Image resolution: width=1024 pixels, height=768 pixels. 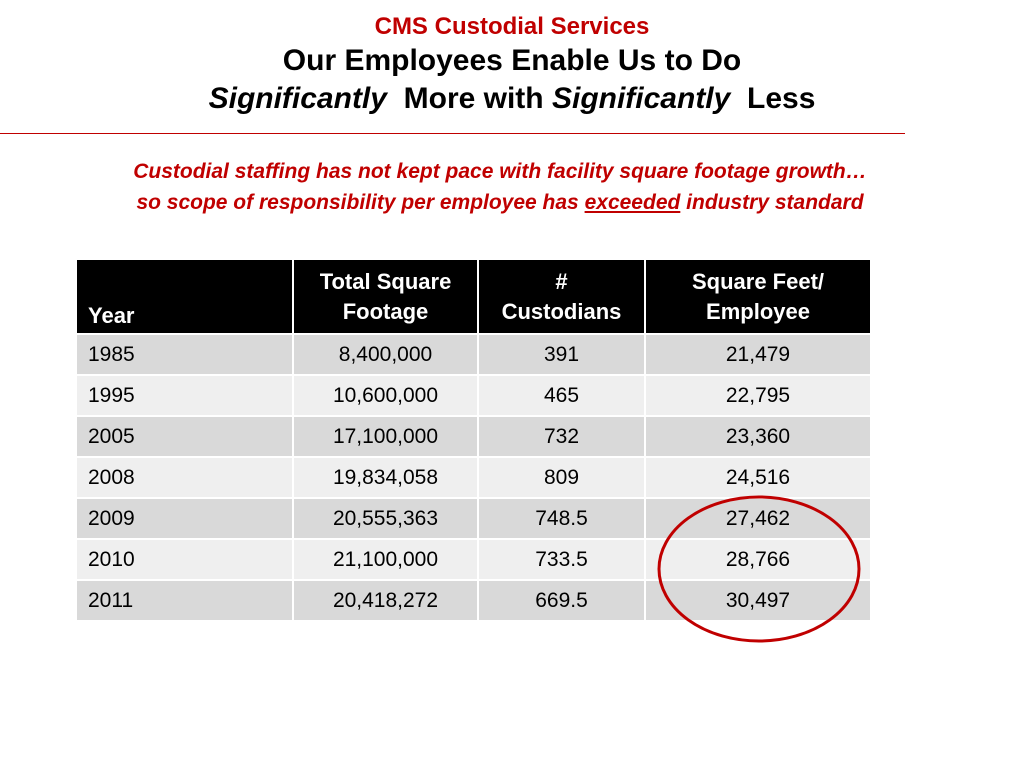 I want to click on cell-square-feet-per-employee: 28,766, so click(x=757, y=560).